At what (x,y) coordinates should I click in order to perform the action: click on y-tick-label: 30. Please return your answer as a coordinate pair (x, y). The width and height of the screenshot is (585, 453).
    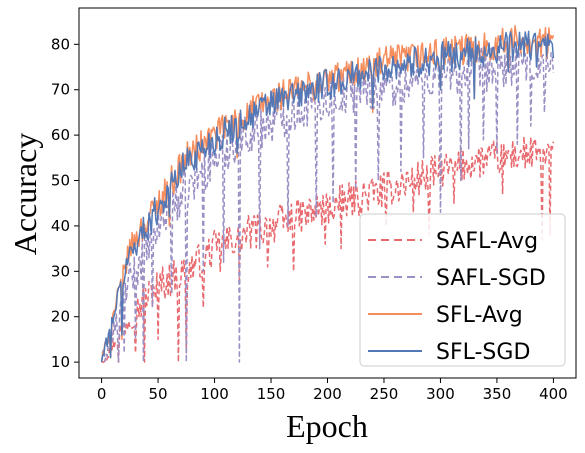
    Looking at the image, I should click on (60, 271).